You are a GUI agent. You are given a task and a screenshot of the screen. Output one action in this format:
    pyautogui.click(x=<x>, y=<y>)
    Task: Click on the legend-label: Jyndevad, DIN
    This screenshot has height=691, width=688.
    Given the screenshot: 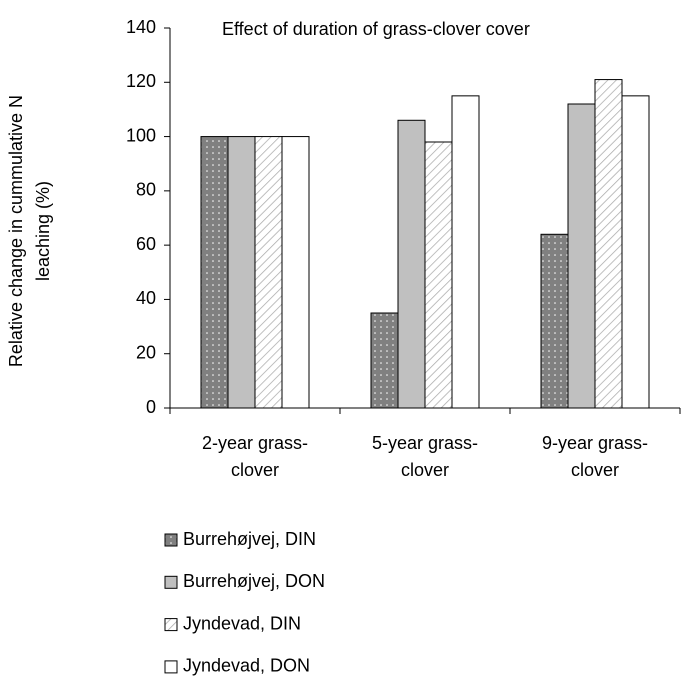 What is the action you would take?
    pyautogui.click(x=242, y=623)
    